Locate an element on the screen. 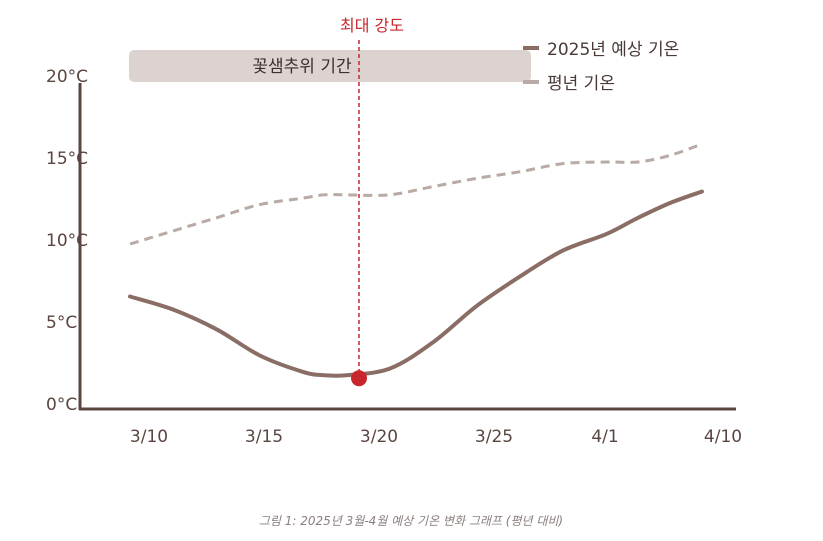  figure-caption: 그림 1: 2025년 3월-4월 예상 기온 변화 그래프 (평년 대비) is located at coordinates (411, 521).